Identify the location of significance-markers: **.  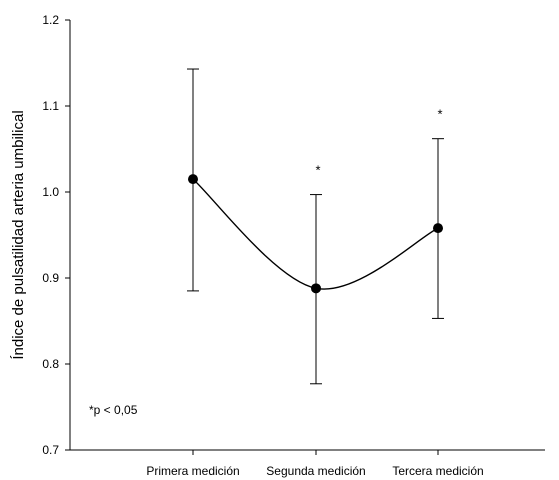
(378, 142).